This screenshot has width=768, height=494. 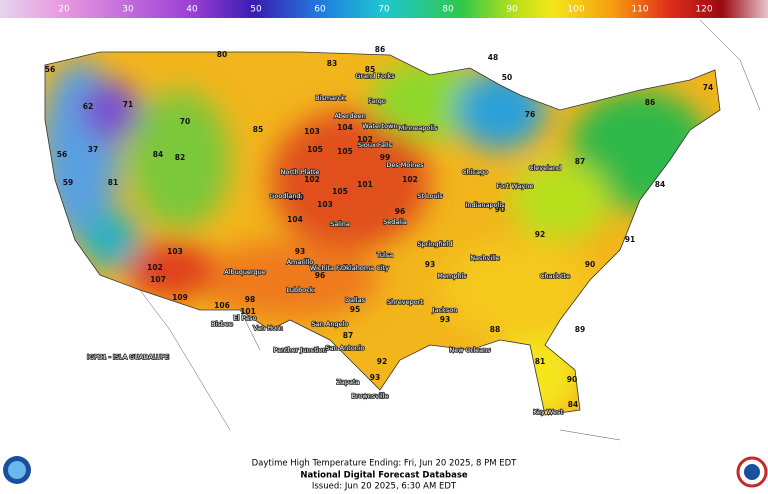 I want to click on temperature-reading: 76, so click(x=530, y=114).